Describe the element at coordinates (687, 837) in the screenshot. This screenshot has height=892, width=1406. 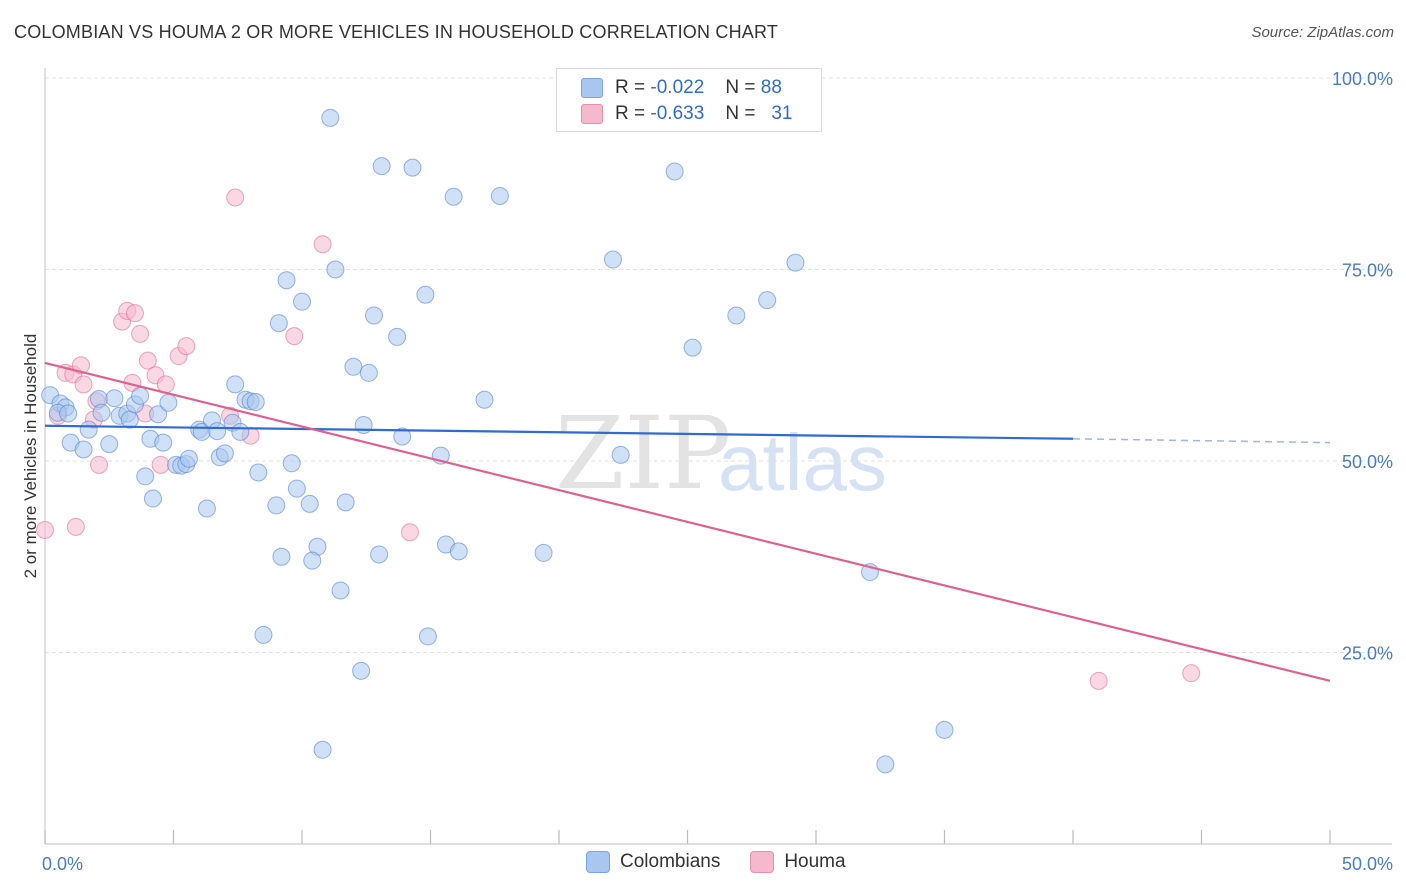
I see `x-axis-ticks` at that location.